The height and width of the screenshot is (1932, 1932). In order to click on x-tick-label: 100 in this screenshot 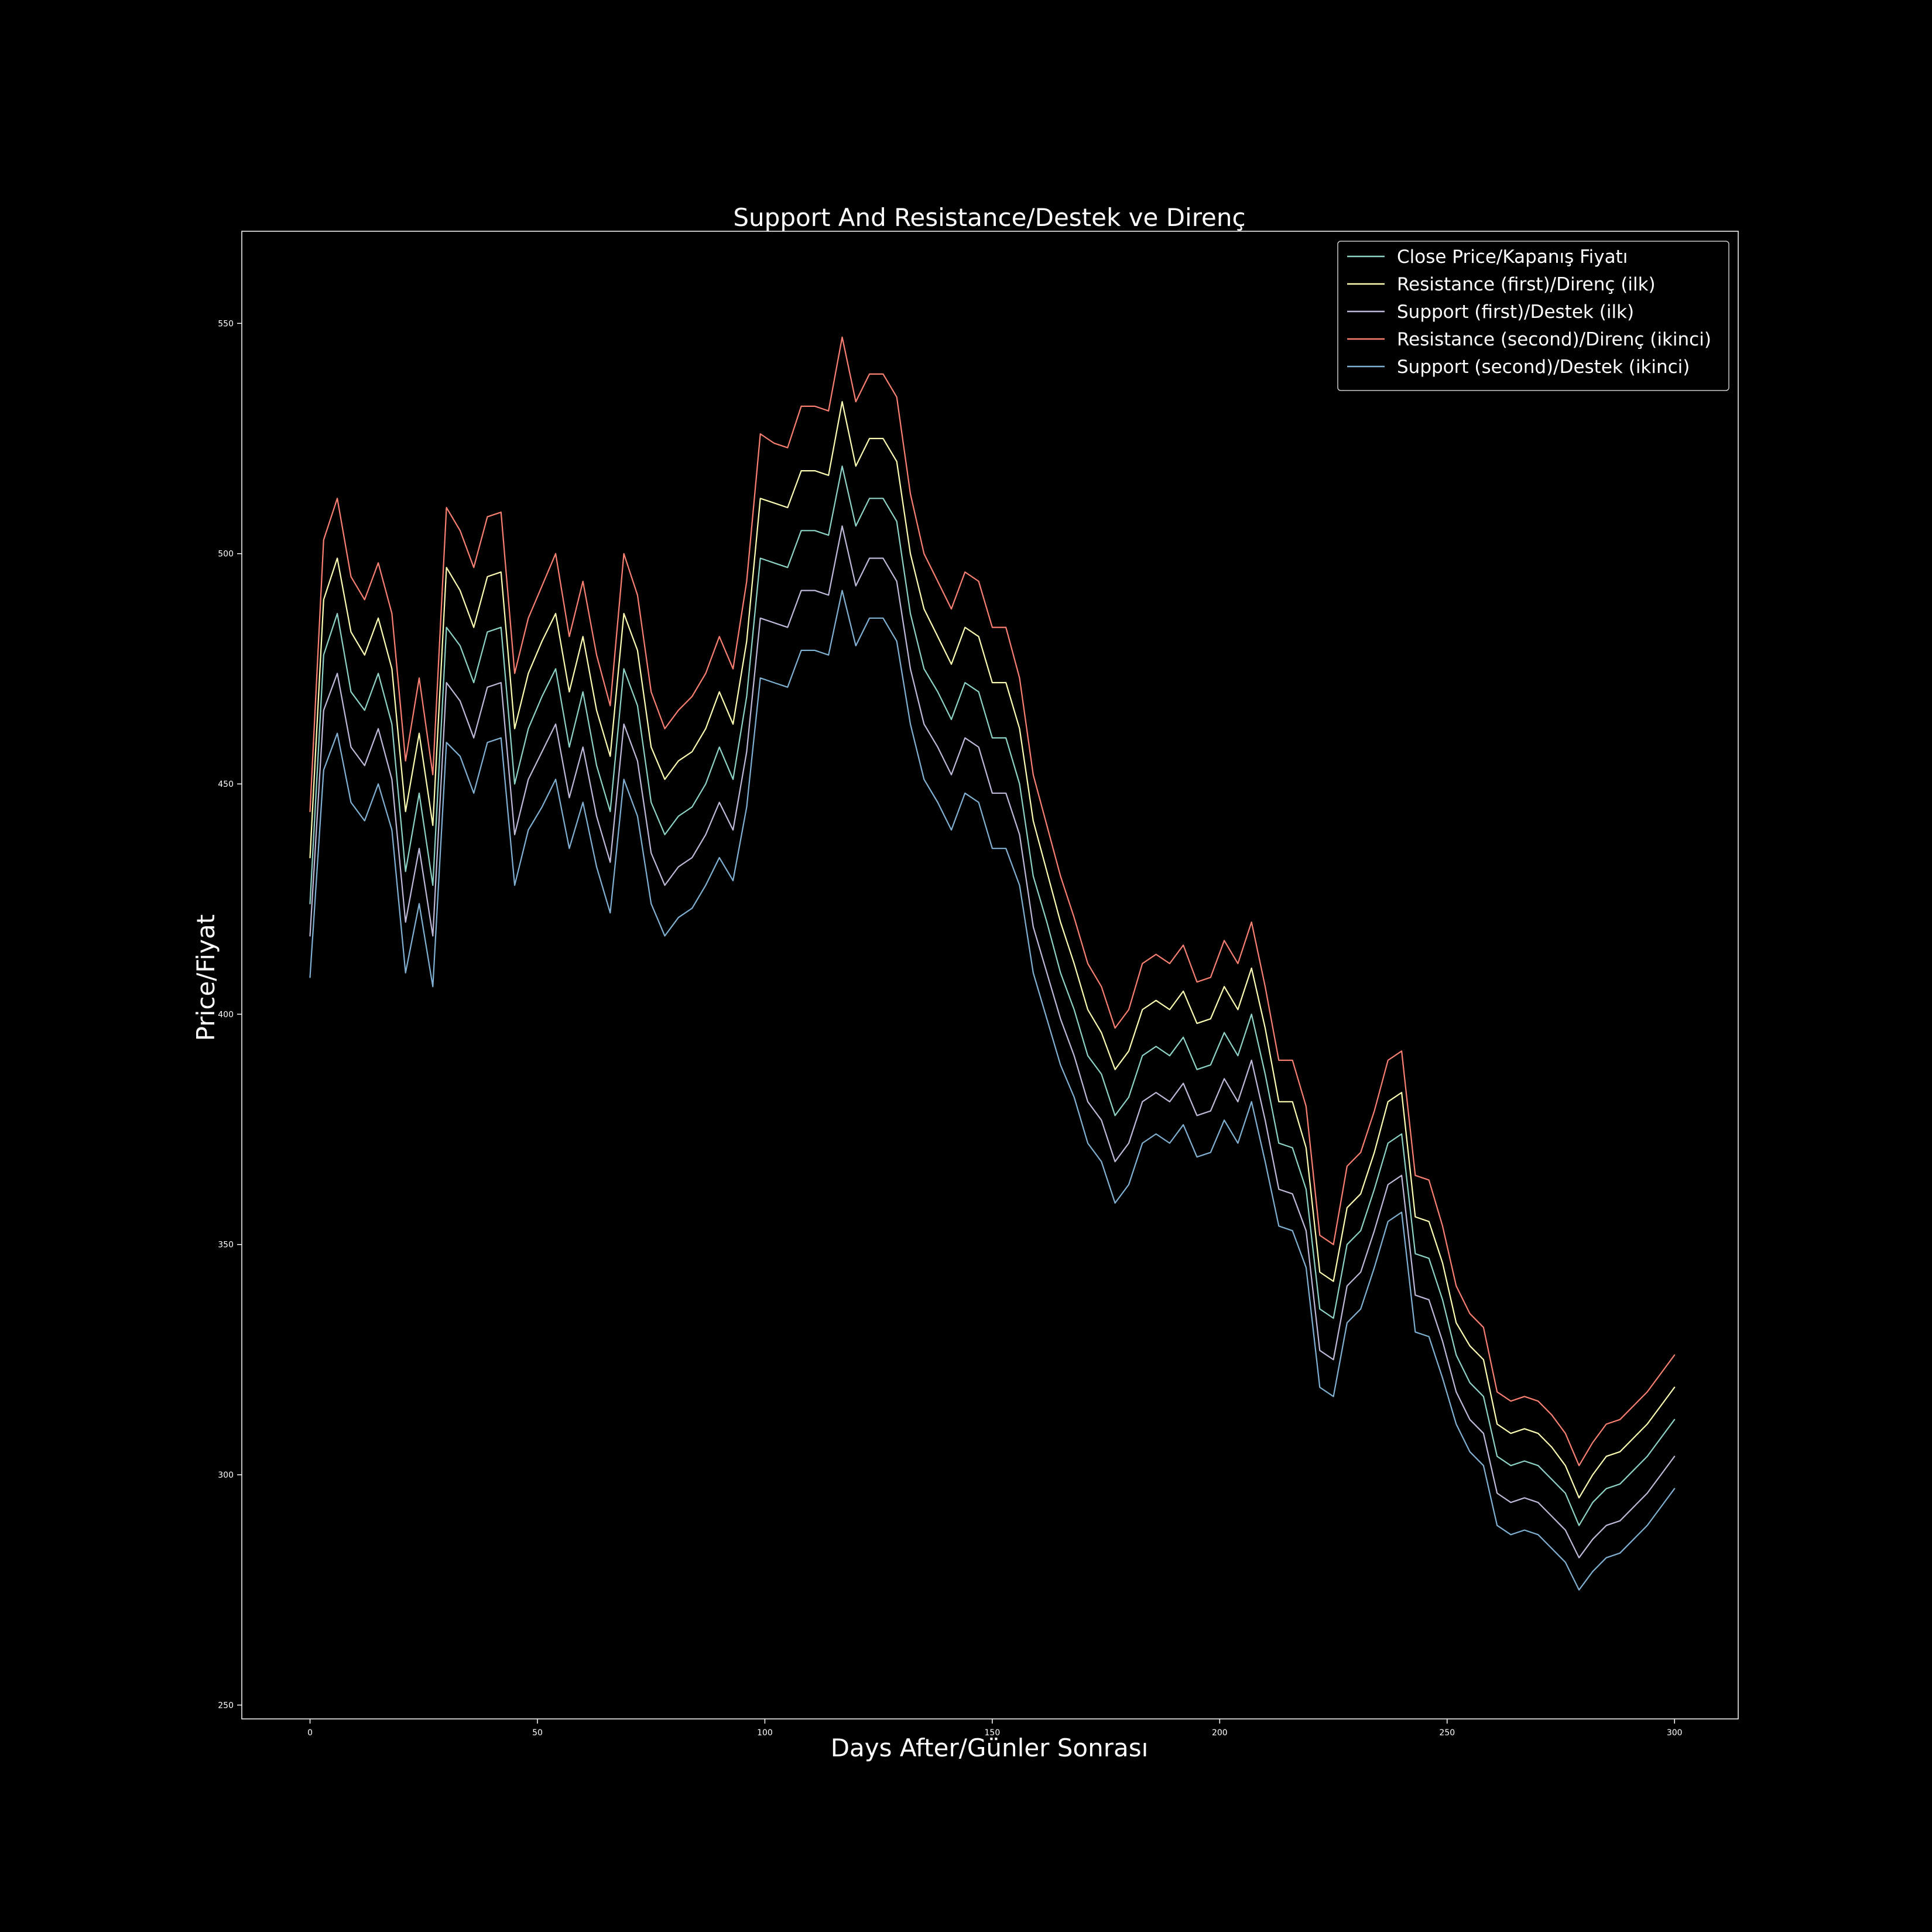, I will do `click(765, 1733)`.